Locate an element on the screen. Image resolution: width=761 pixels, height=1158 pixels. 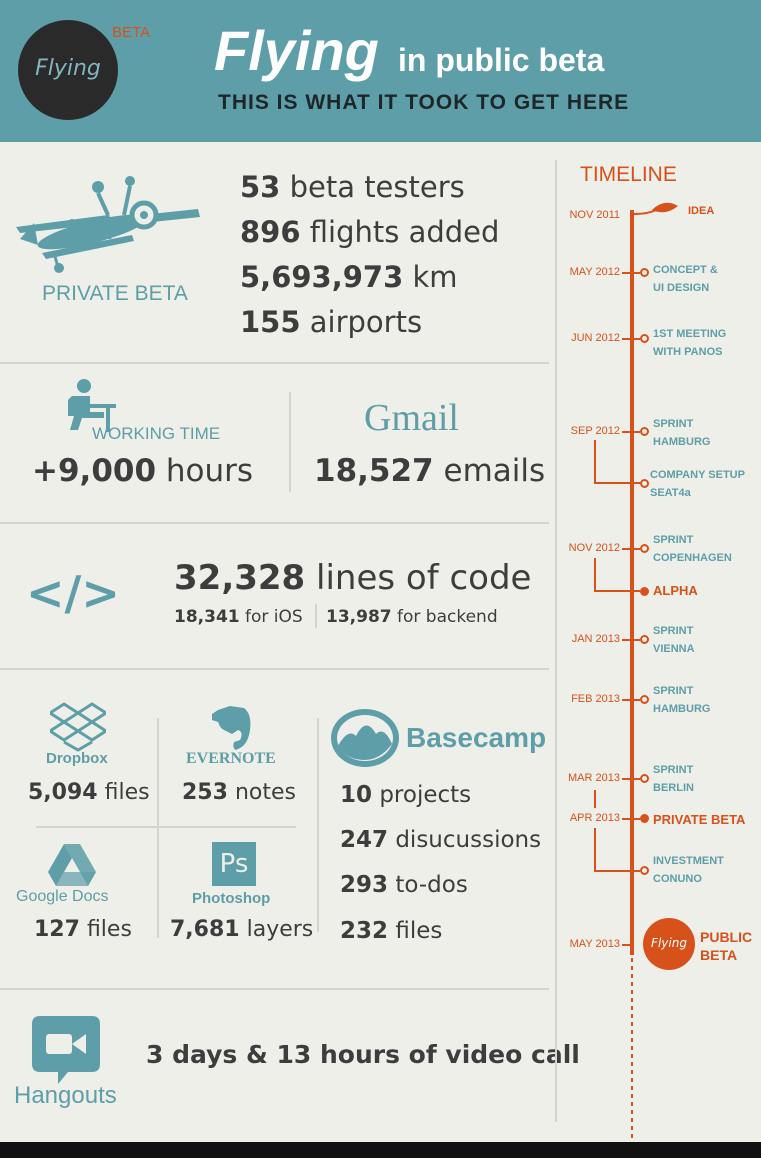
stat-basecamp-todos: 293 to-dos is located at coordinates (404, 885).